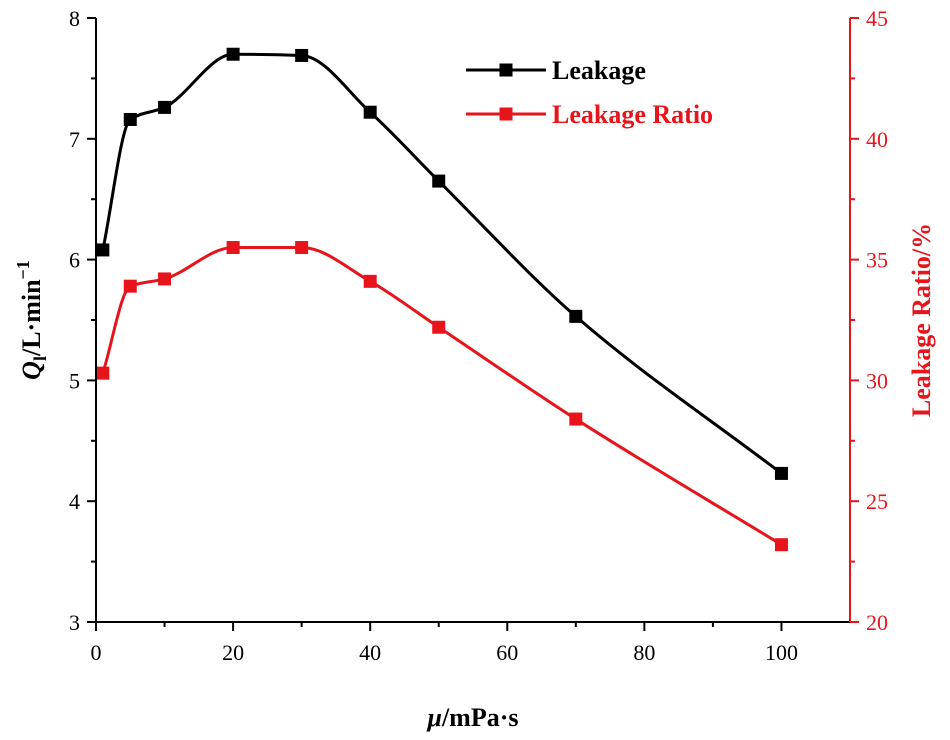 Image resolution: width=950 pixels, height=740 pixels. What do you see at coordinates (644, 652) in the screenshot?
I see `x-tick-label: 80` at bounding box center [644, 652].